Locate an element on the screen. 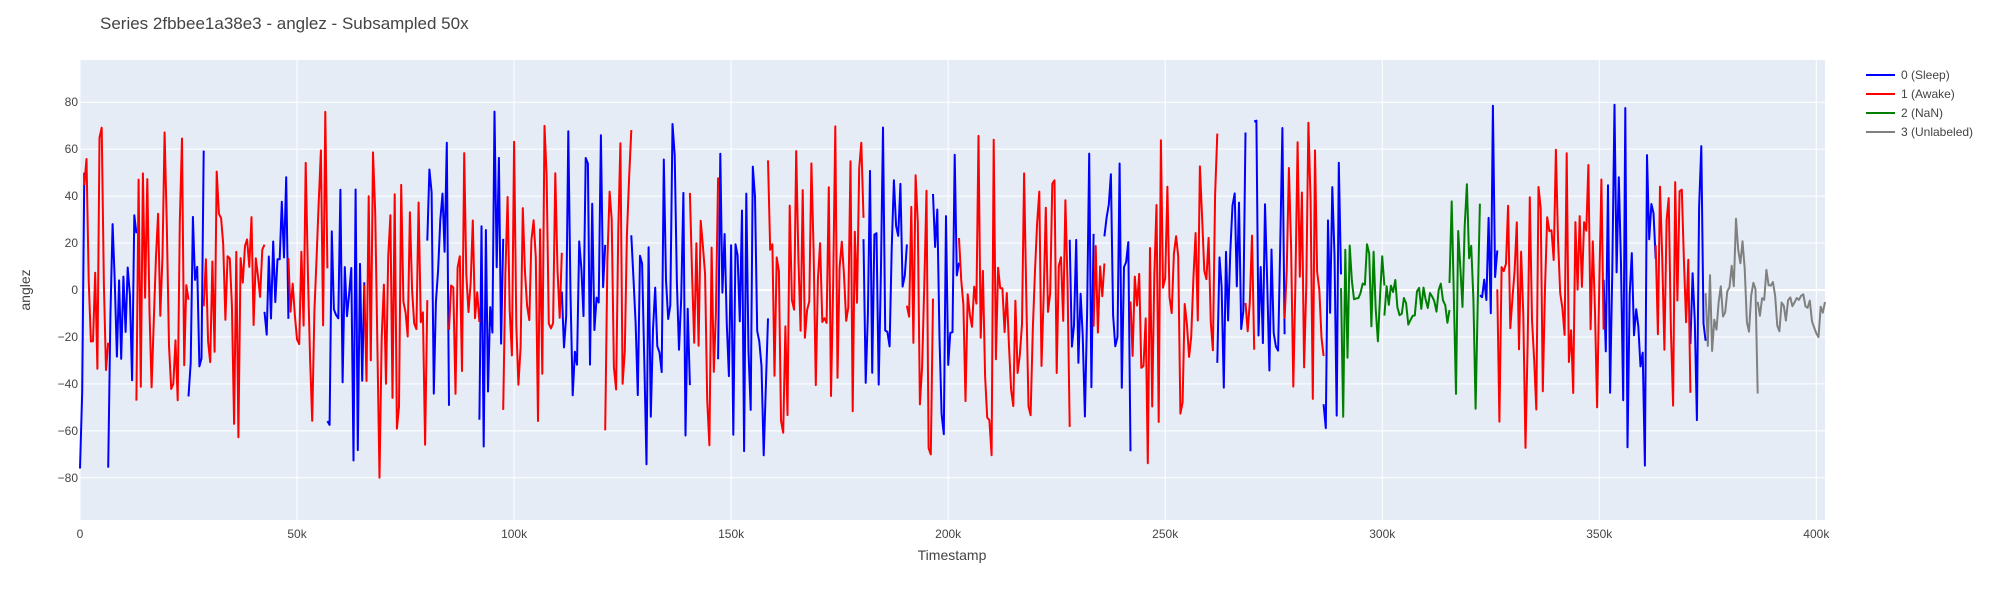  x-tick-label: 250k is located at coordinates (1165, 534).